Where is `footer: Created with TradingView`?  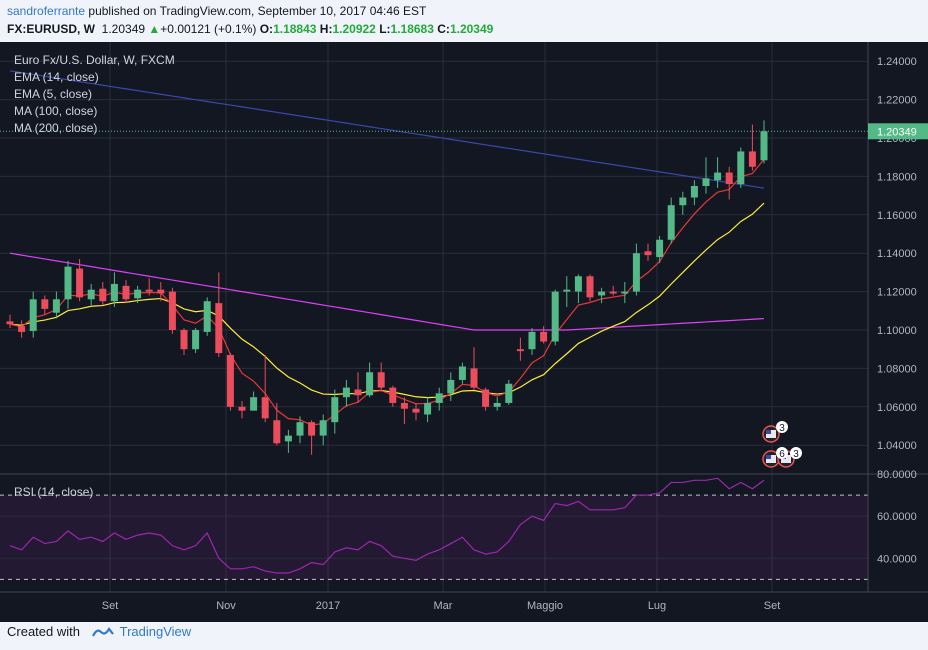 footer: Created with TradingView is located at coordinates (99, 631).